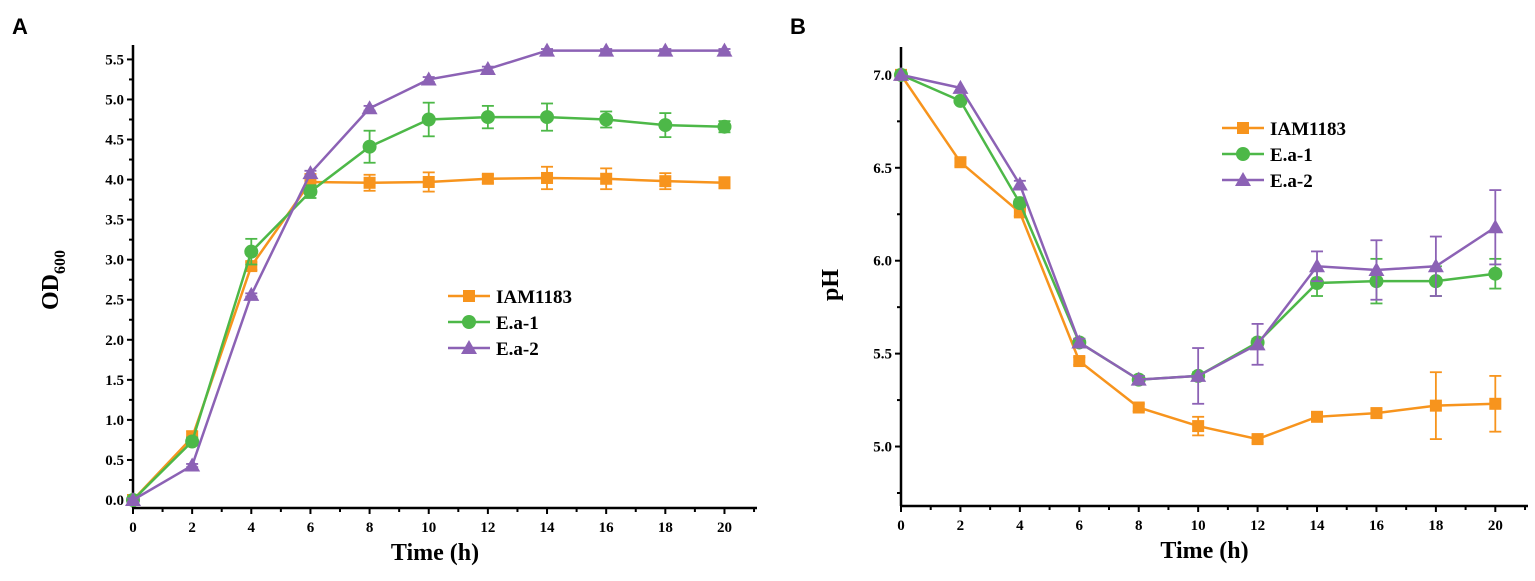 This screenshot has height=581, width=1535. Describe the element at coordinates (1377, 526) in the screenshot. I see `x-tick-label: 16` at that location.